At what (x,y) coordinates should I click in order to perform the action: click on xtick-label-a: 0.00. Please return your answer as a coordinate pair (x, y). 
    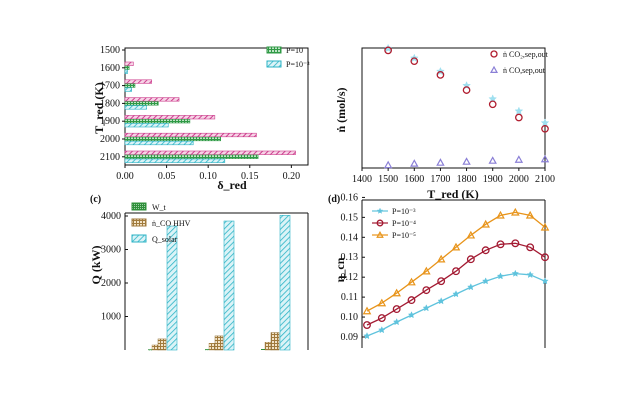
    Looking at the image, I should click on (125, 176).